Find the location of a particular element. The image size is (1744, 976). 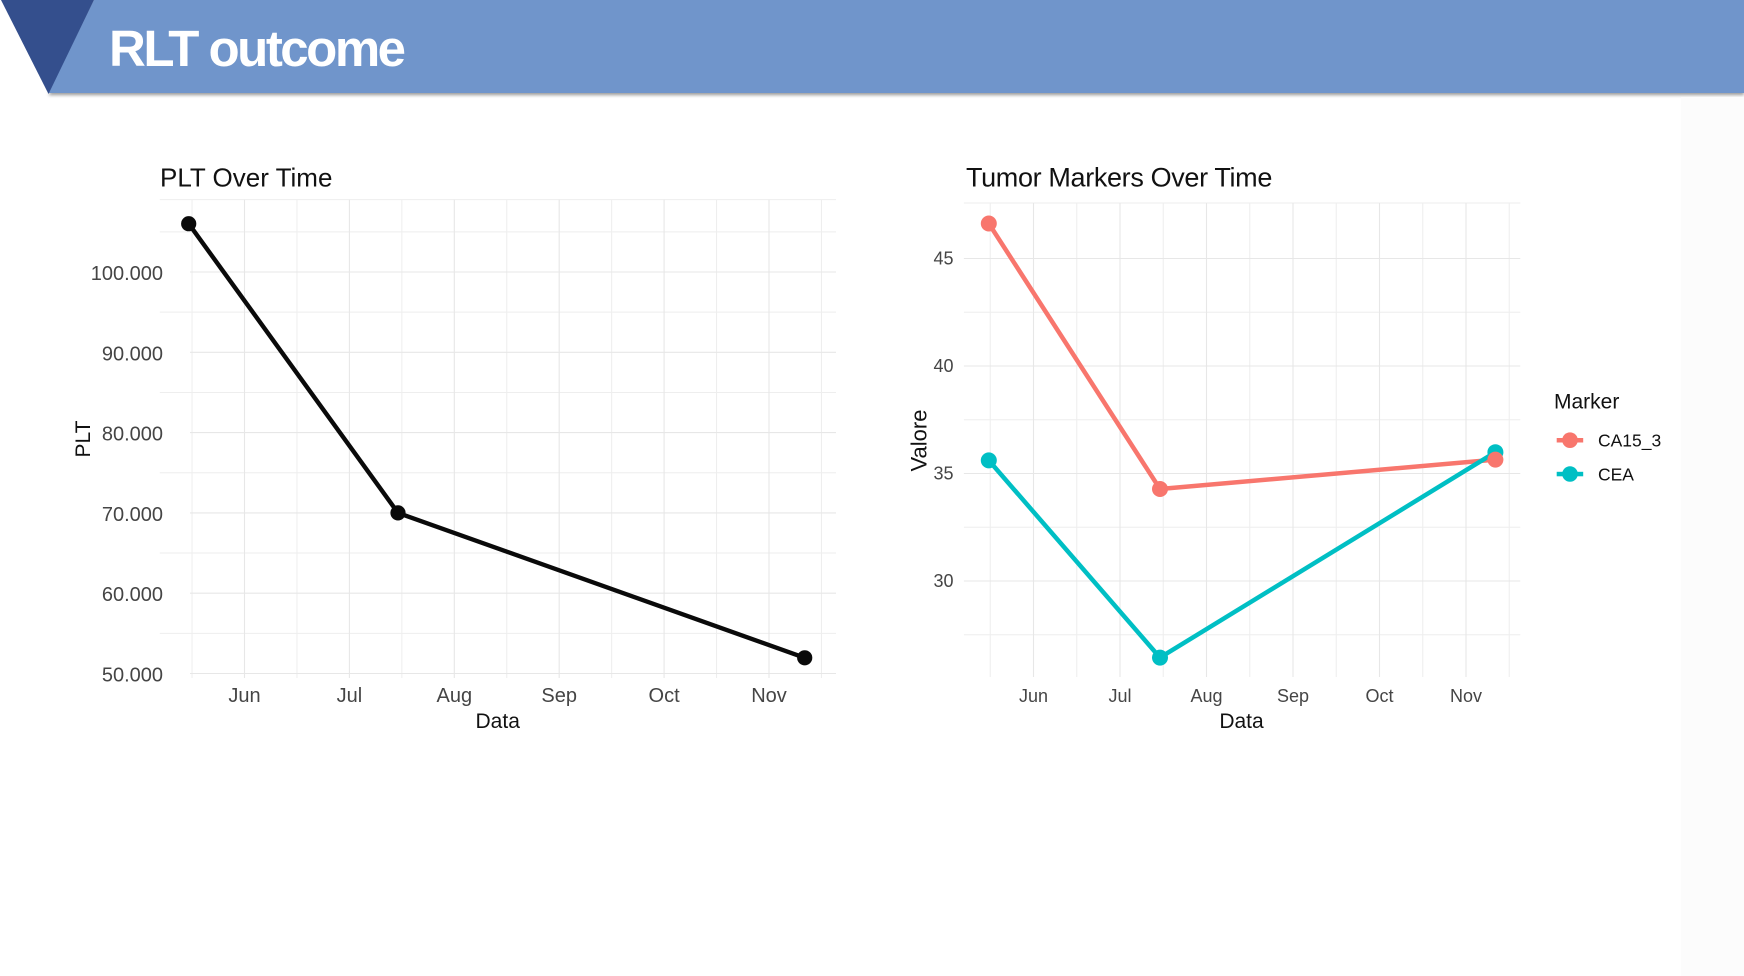

svg-text: Valore is located at coordinates (919, 441).